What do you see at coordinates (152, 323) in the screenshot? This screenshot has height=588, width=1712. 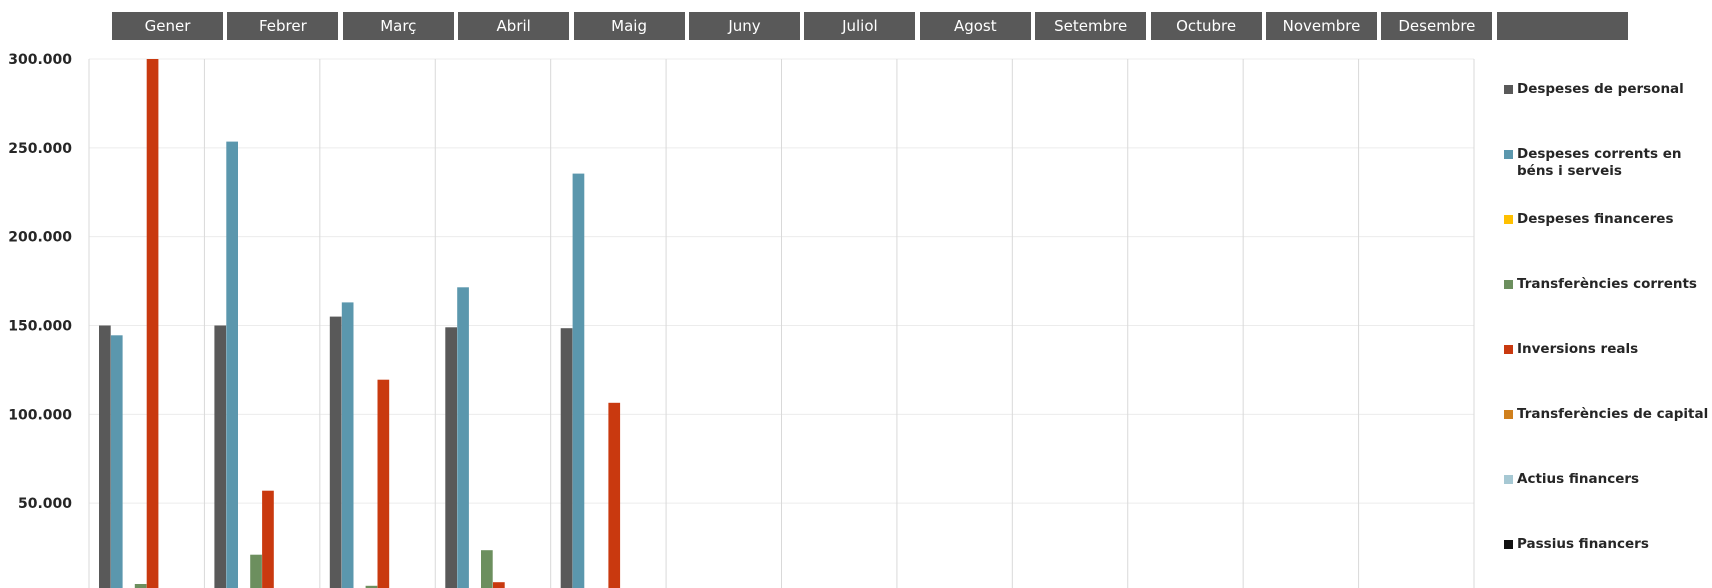 I see `bar-inversions-reals-gener` at bounding box center [152, 323].